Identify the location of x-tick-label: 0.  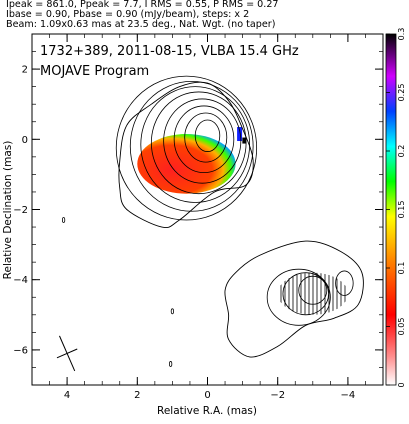
(207, 395).